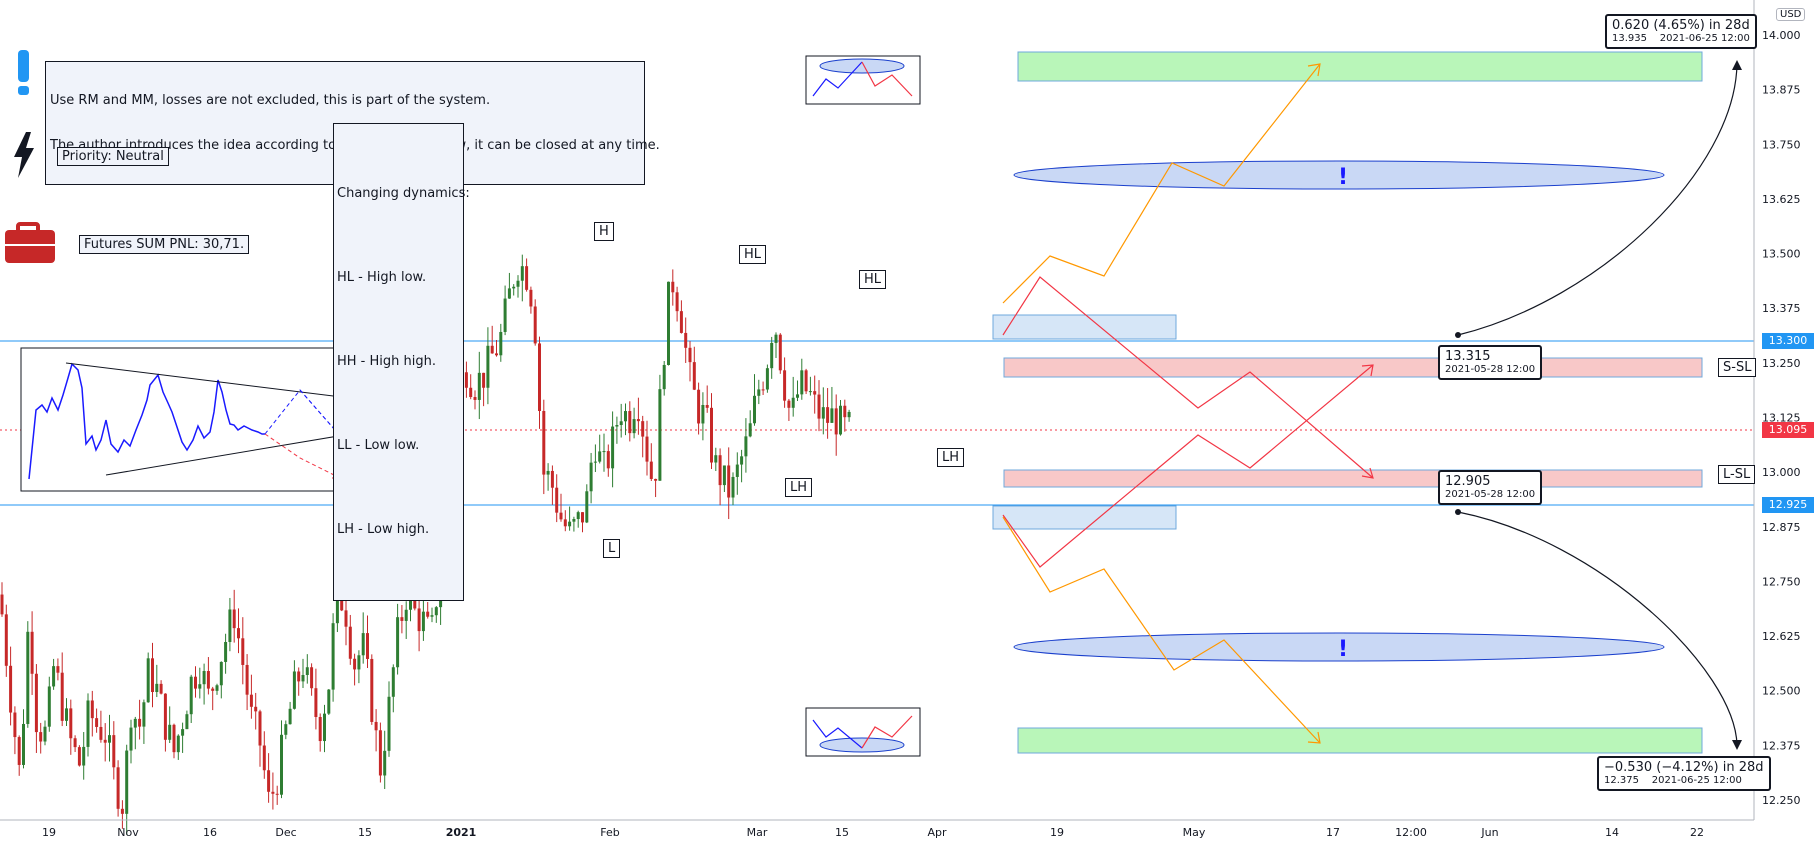 Image resolution: width=1814 pixels, height=847 pixels. What do you see at coordinates (1781, 90) in the screenshot?
I see `y-tick-label: 13.875` at bounding box center [1781, 90].